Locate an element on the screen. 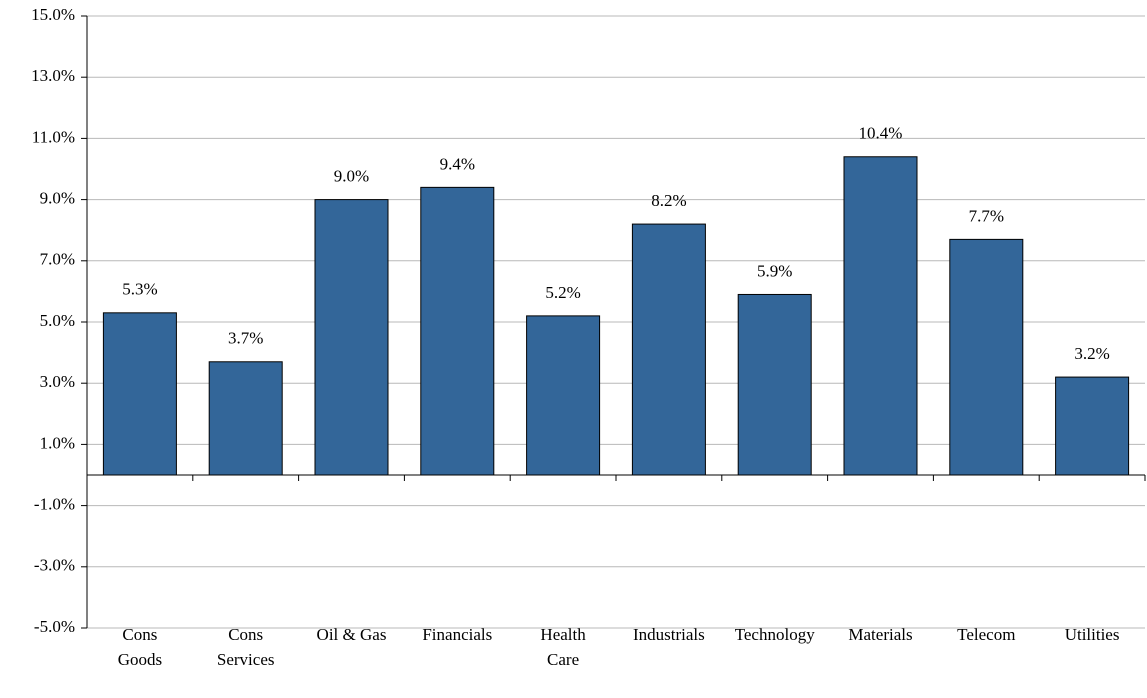 The image size is (1147, 698). data-label: 9.0% is located at coordinates (351, 176).